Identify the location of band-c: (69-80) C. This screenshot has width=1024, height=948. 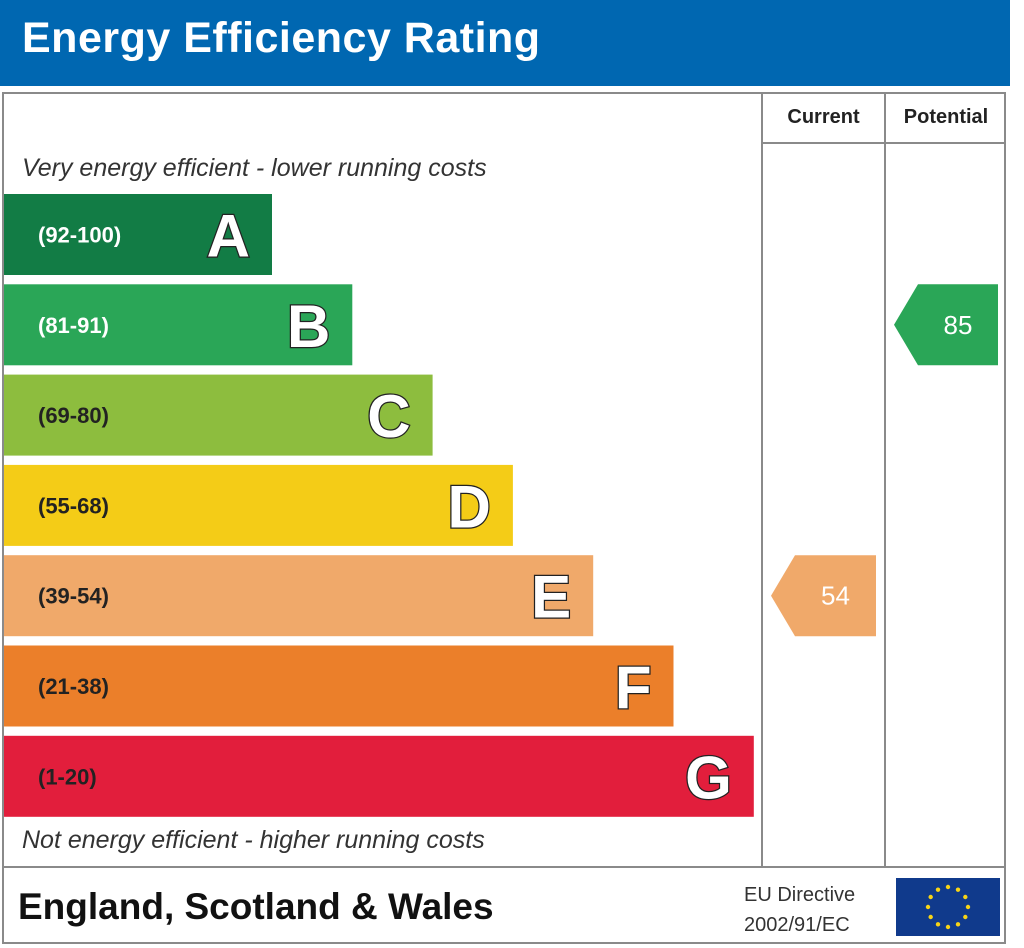
(218, 415).